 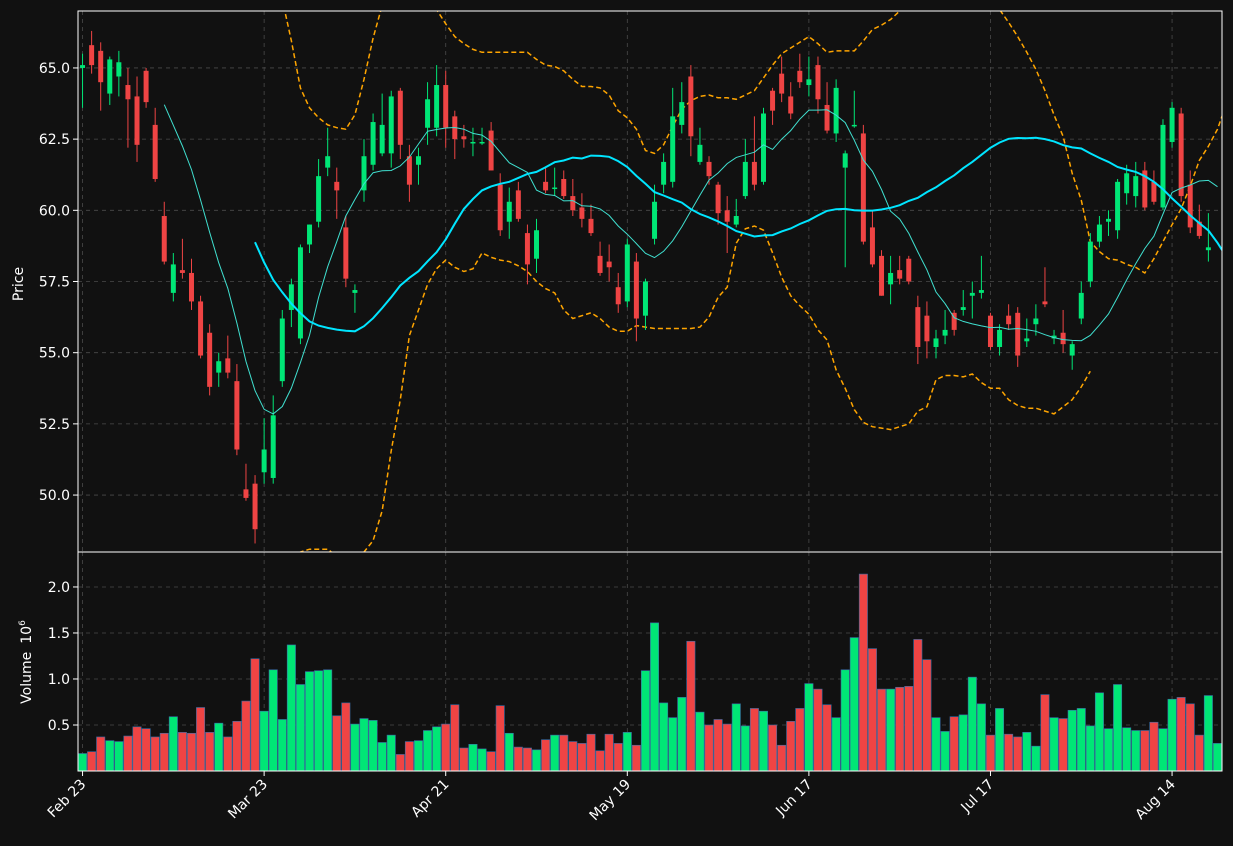 What do you see at coordinates (54, 140) in the screenshot?
I see `price-y-tick-label: 62.5` at bounding box center [54, 140].